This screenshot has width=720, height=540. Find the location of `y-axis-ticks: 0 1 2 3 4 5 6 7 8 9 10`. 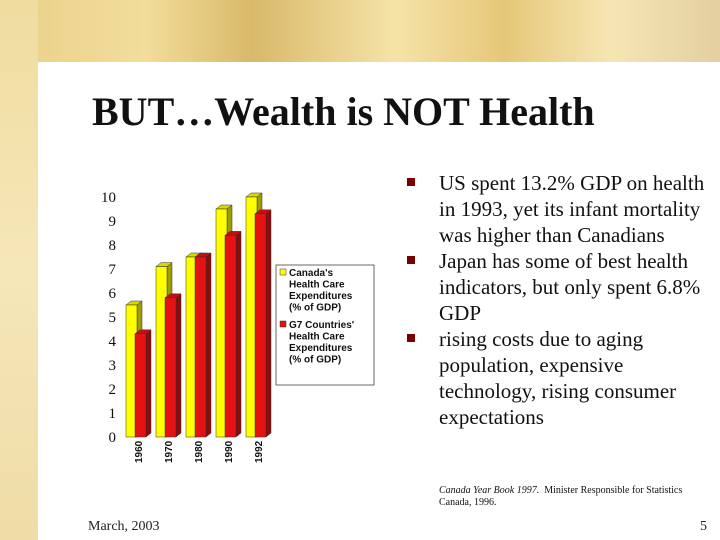

y-axis-ticks: 0 1 2 3 4 5 6 7 8 9 10 is located at coordinates (109, 318).